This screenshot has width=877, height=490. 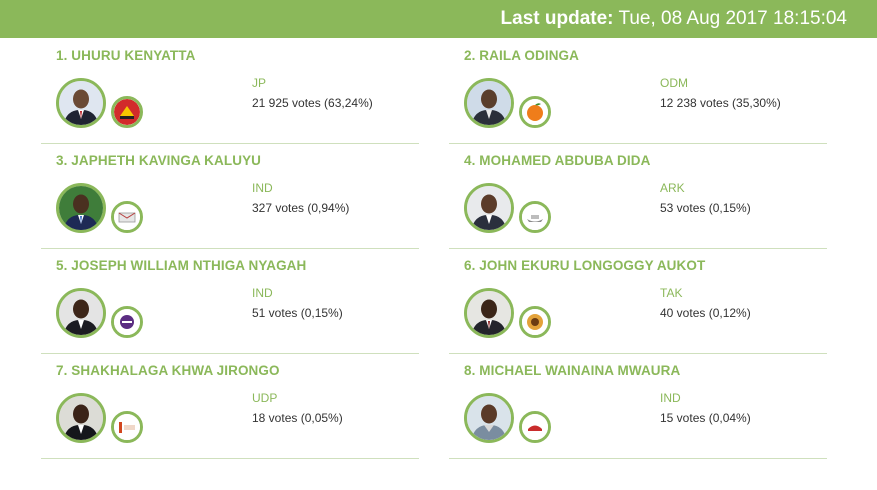 What do you see at coordinates (168, 370) in the screenshot?
I see `candidate-name: 7. SHAKHALAGA KHWA JIRONGO` at bounding box center [168, 370].